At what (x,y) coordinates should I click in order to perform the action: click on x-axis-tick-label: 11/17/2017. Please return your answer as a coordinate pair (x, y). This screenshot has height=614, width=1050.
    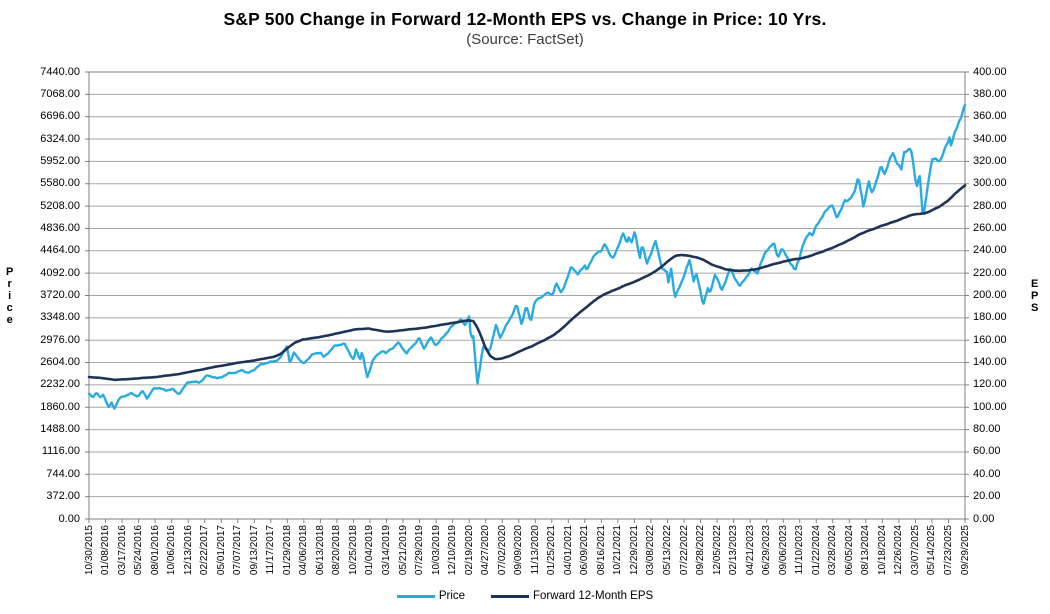
    Looking at the image, I should click on (271, 550).